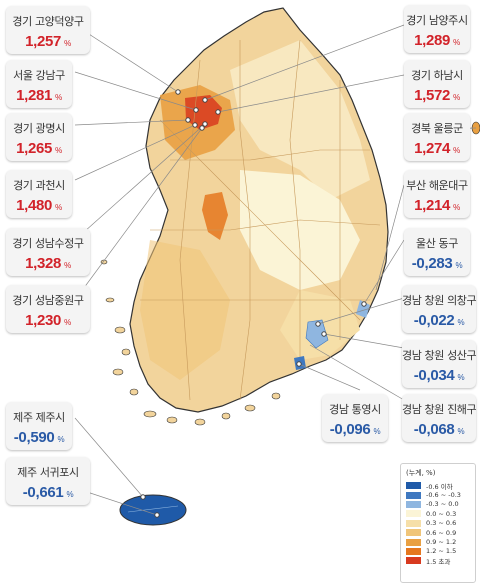 The height and width of the screenshot is (588, 480). I want to click on callout-ulleung: 경북 울릉군 1,274%, so click(437, 137).